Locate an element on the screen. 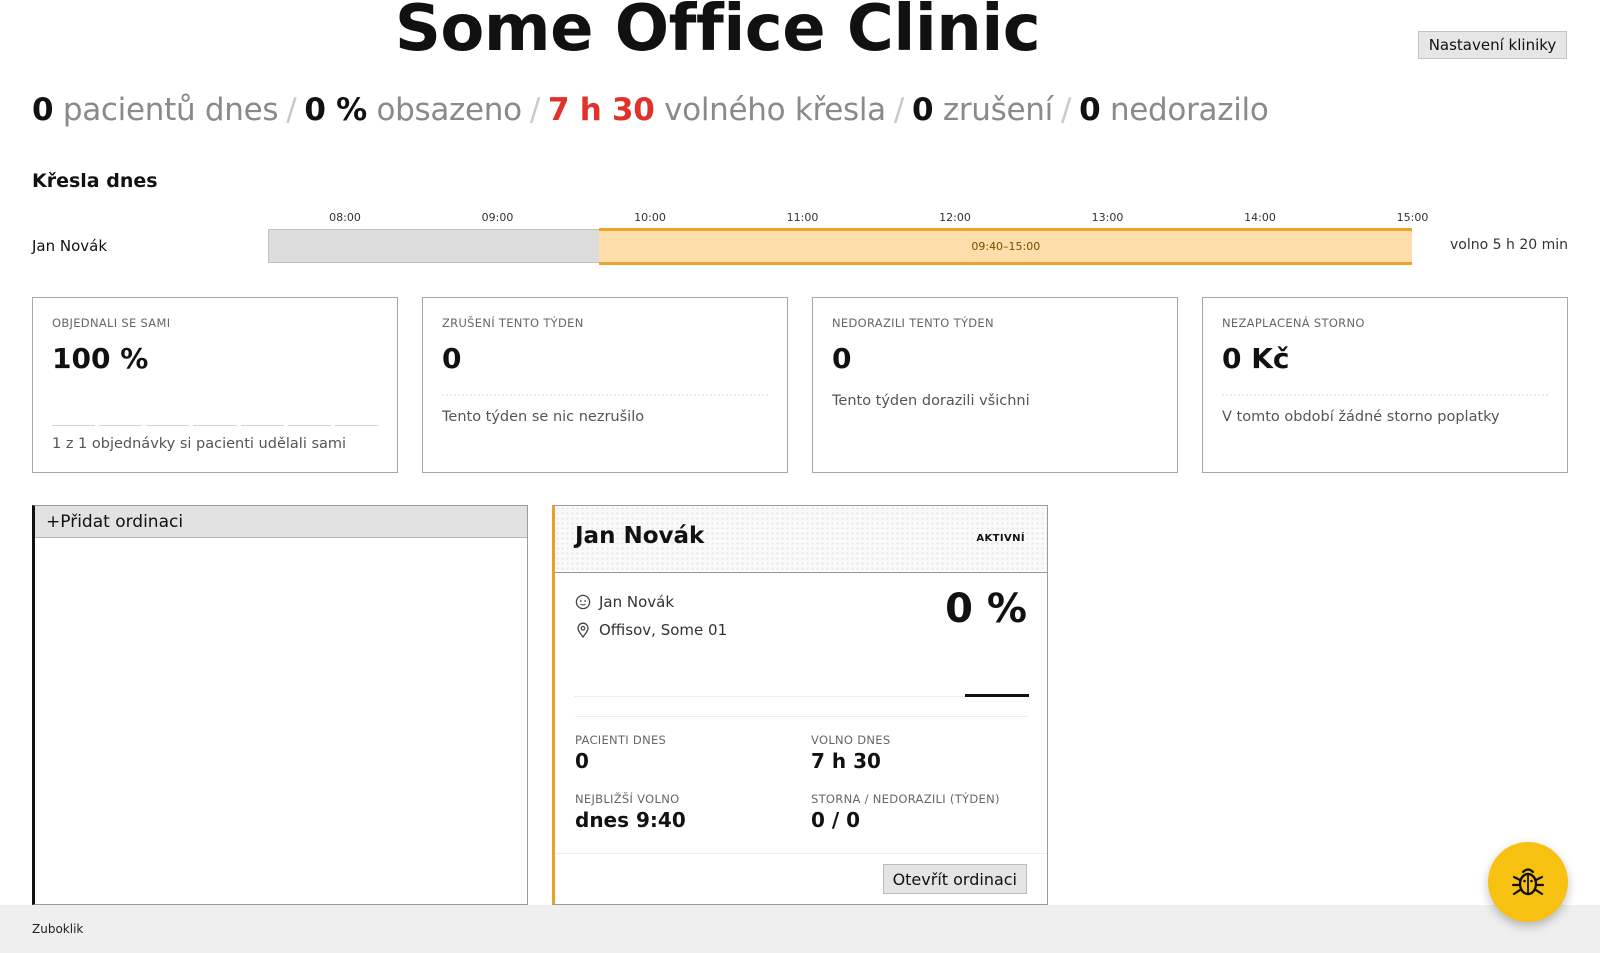 This screenshot has width=1600, height=953. cancellations-value: 0 is located at coordinates (923, 110).